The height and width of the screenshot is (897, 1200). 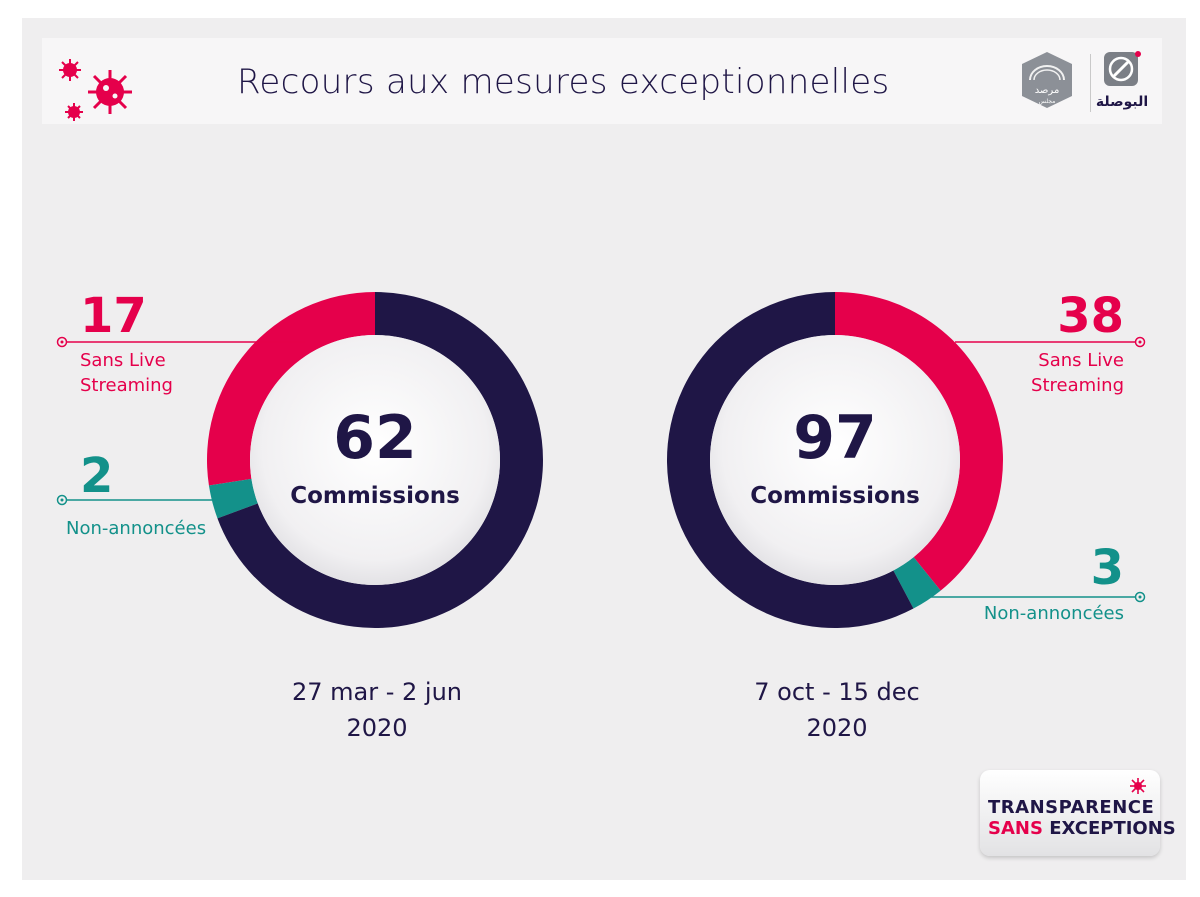 What do you see at coordinates (1047, 90) in the screenshot?
I see `marsad-logo-text: مرصد` at bounding box center [1047, 90].